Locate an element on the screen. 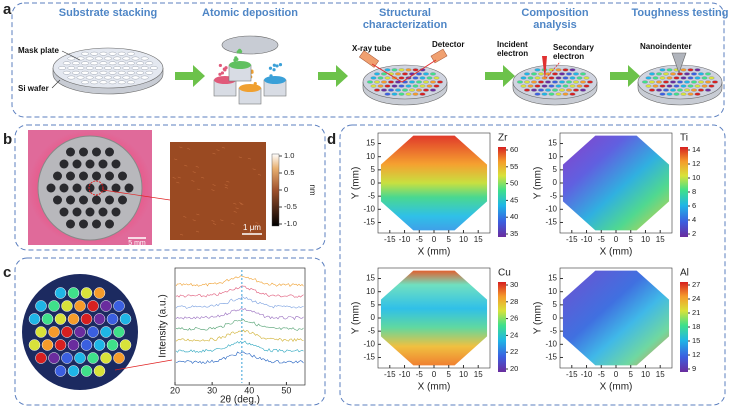  secondary is located at coordinates (553, 70).